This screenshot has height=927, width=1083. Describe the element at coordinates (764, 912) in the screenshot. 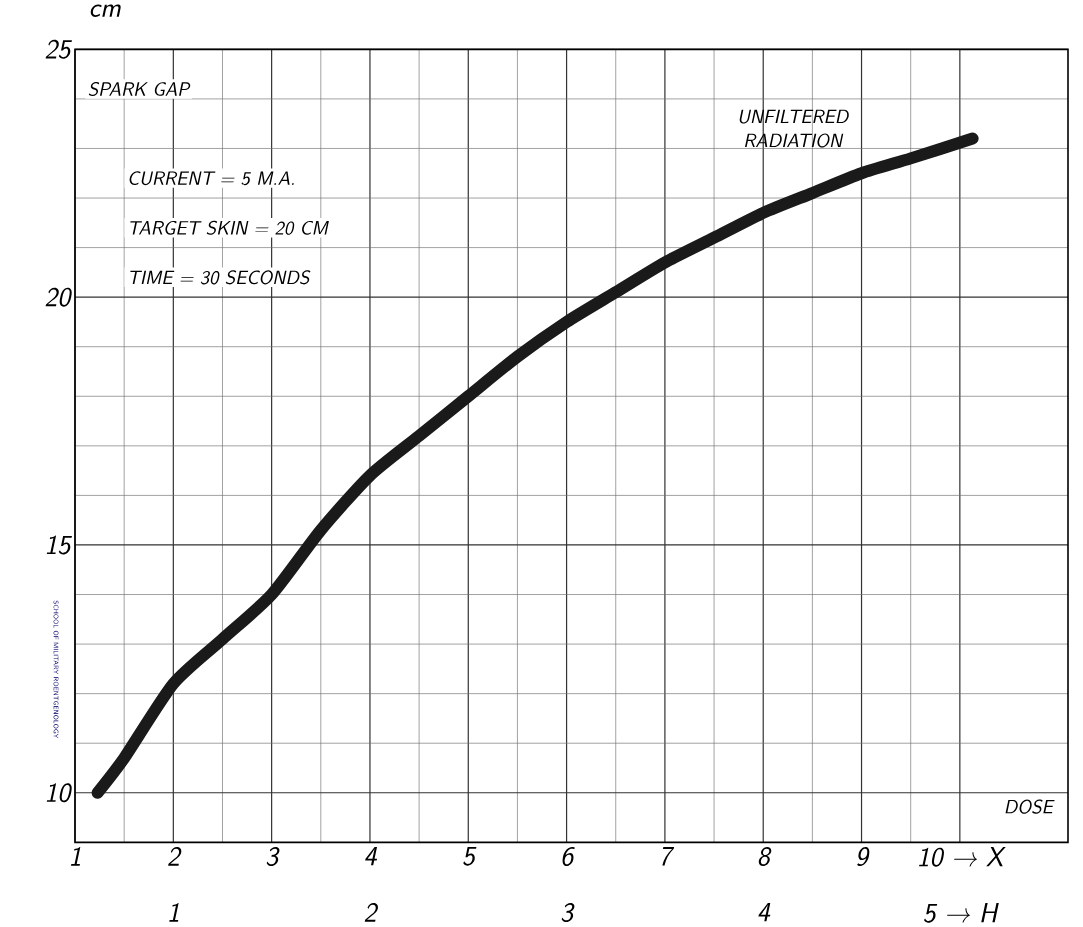

I see `x2-tick-label: 4` at that location.